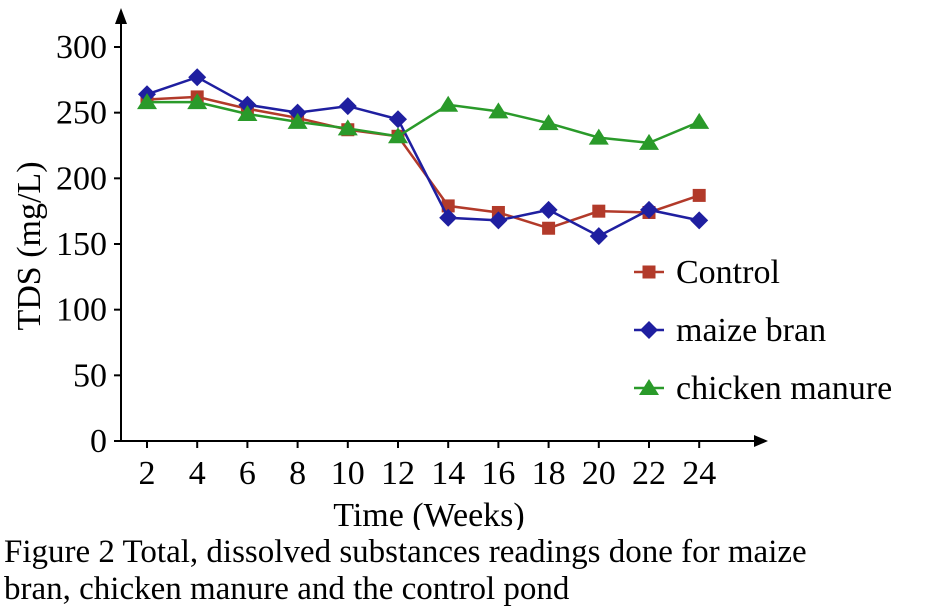 The width and height of the screenshot is (925, 611). I want to click on y-tick-label: 0, so click(98, 441).